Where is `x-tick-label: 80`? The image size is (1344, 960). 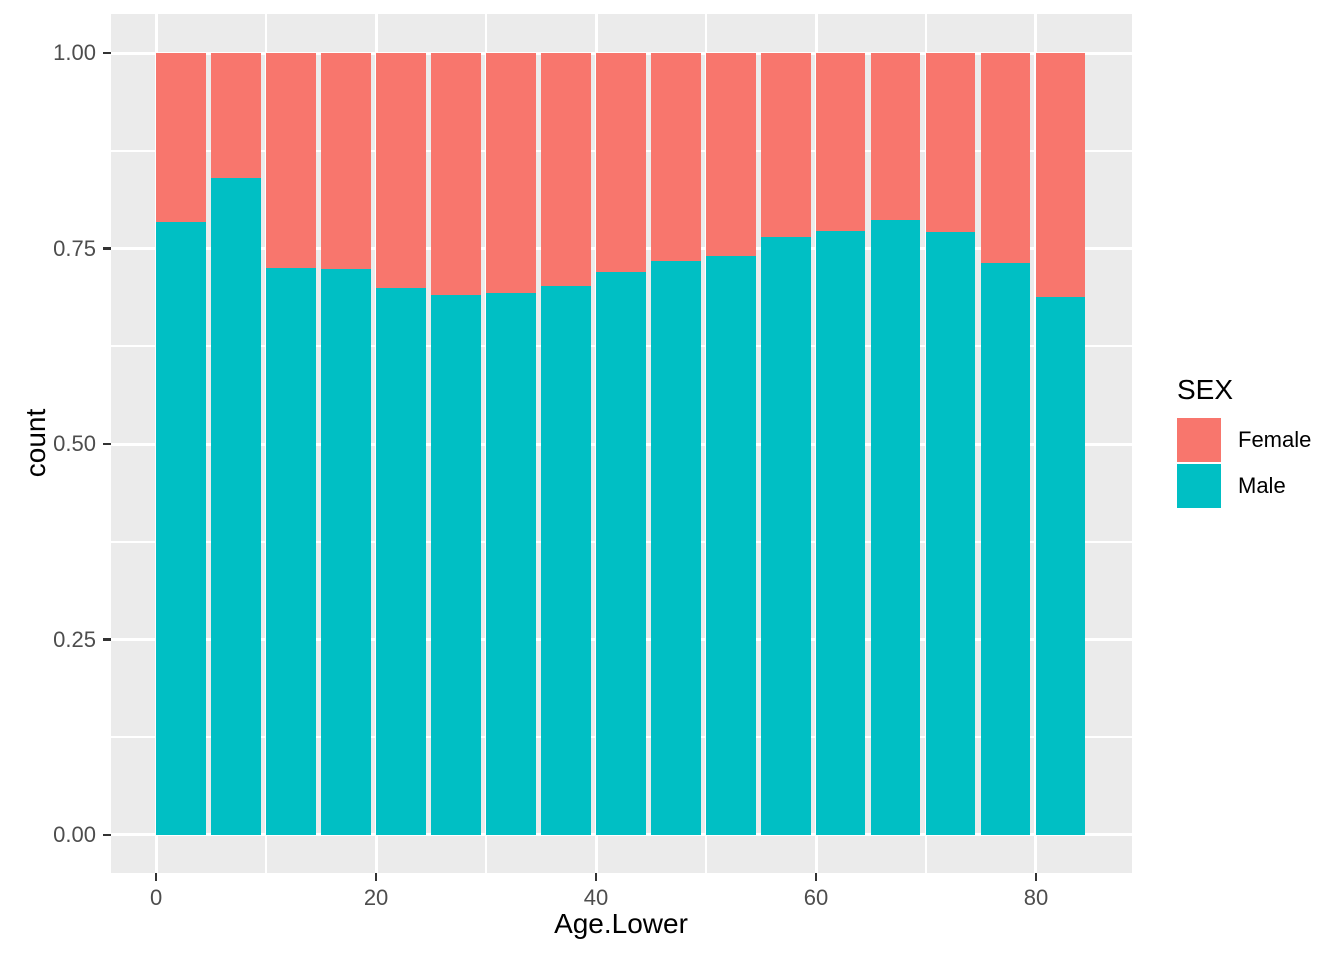
x-tick-label: 80 is located at coordinates (1036, 897).